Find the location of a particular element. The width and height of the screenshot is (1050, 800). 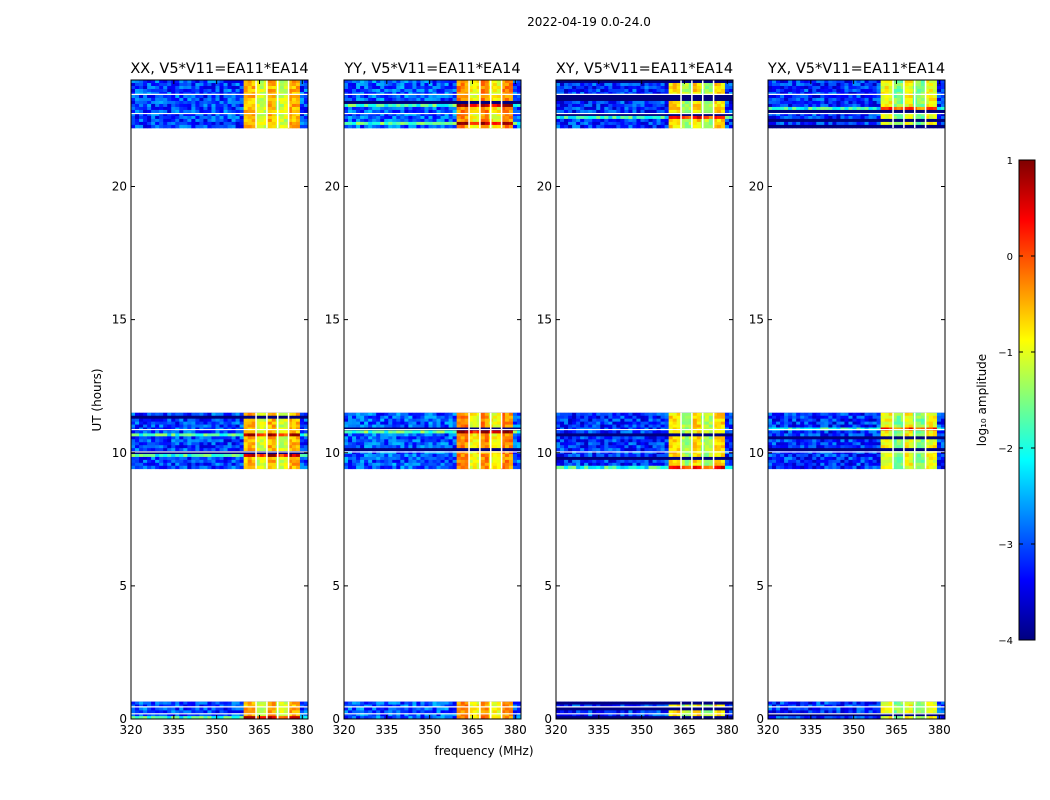

panel-title: XX, V5*V11=EA11*EA14 is located at coordinates (219, 69).